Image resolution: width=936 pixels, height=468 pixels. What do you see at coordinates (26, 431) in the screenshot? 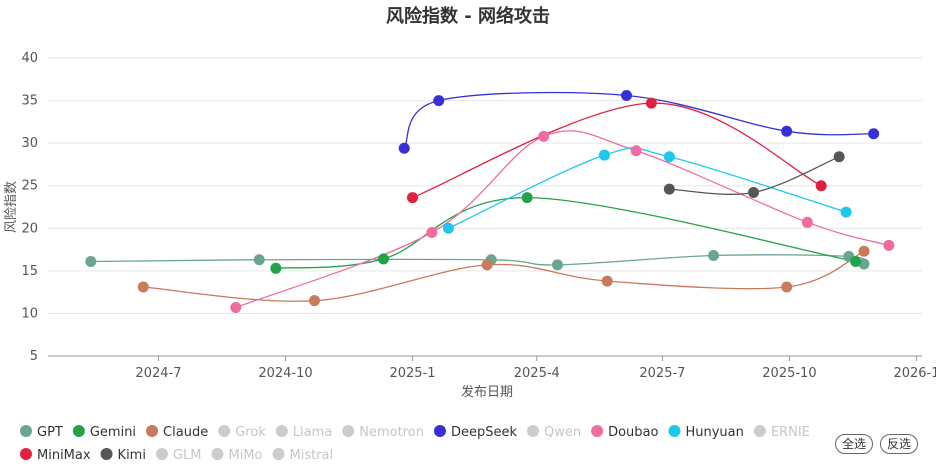
I see `legend-marker-gpt` at bounding box center [26, 431].